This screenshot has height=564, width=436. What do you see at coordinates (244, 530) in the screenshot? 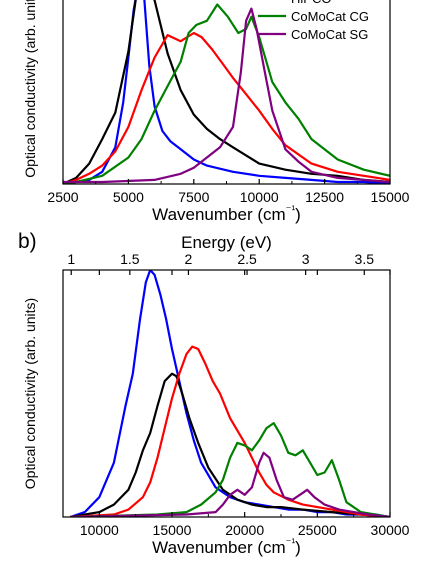
I see `x-tick-label: 20000` at bounding box center [244, 530].